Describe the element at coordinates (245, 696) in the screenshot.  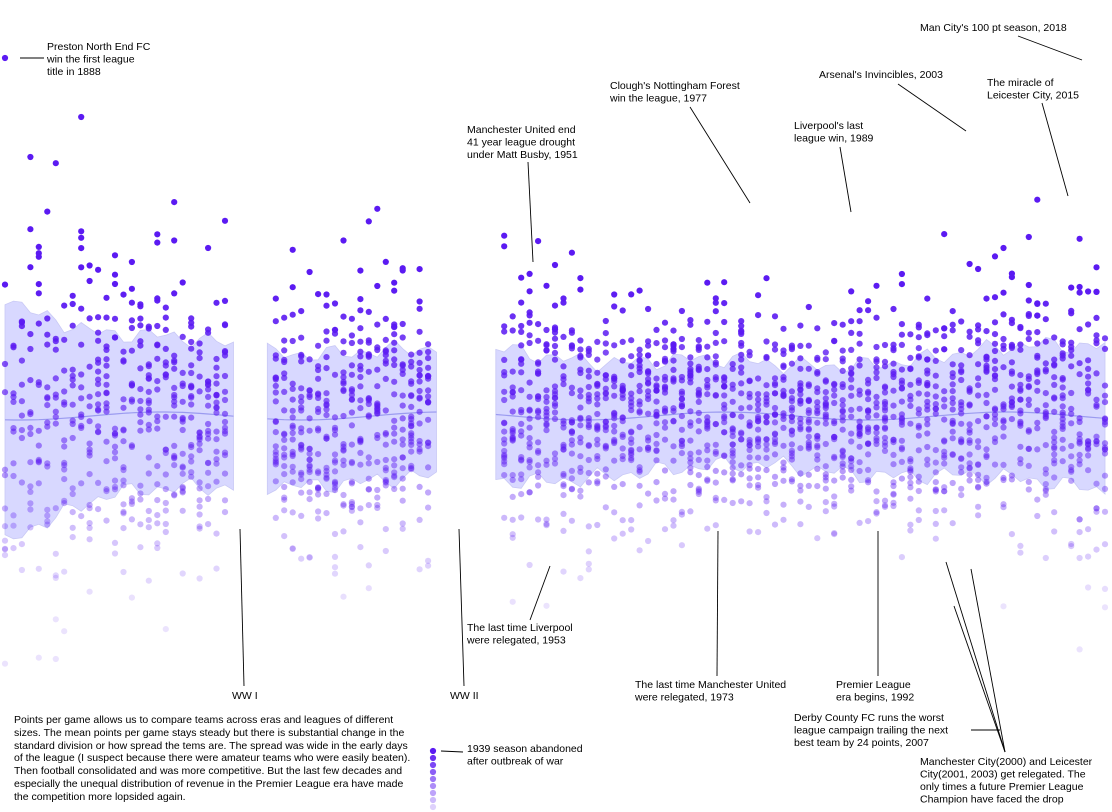
I see `annotation-line: WW I` at that location.